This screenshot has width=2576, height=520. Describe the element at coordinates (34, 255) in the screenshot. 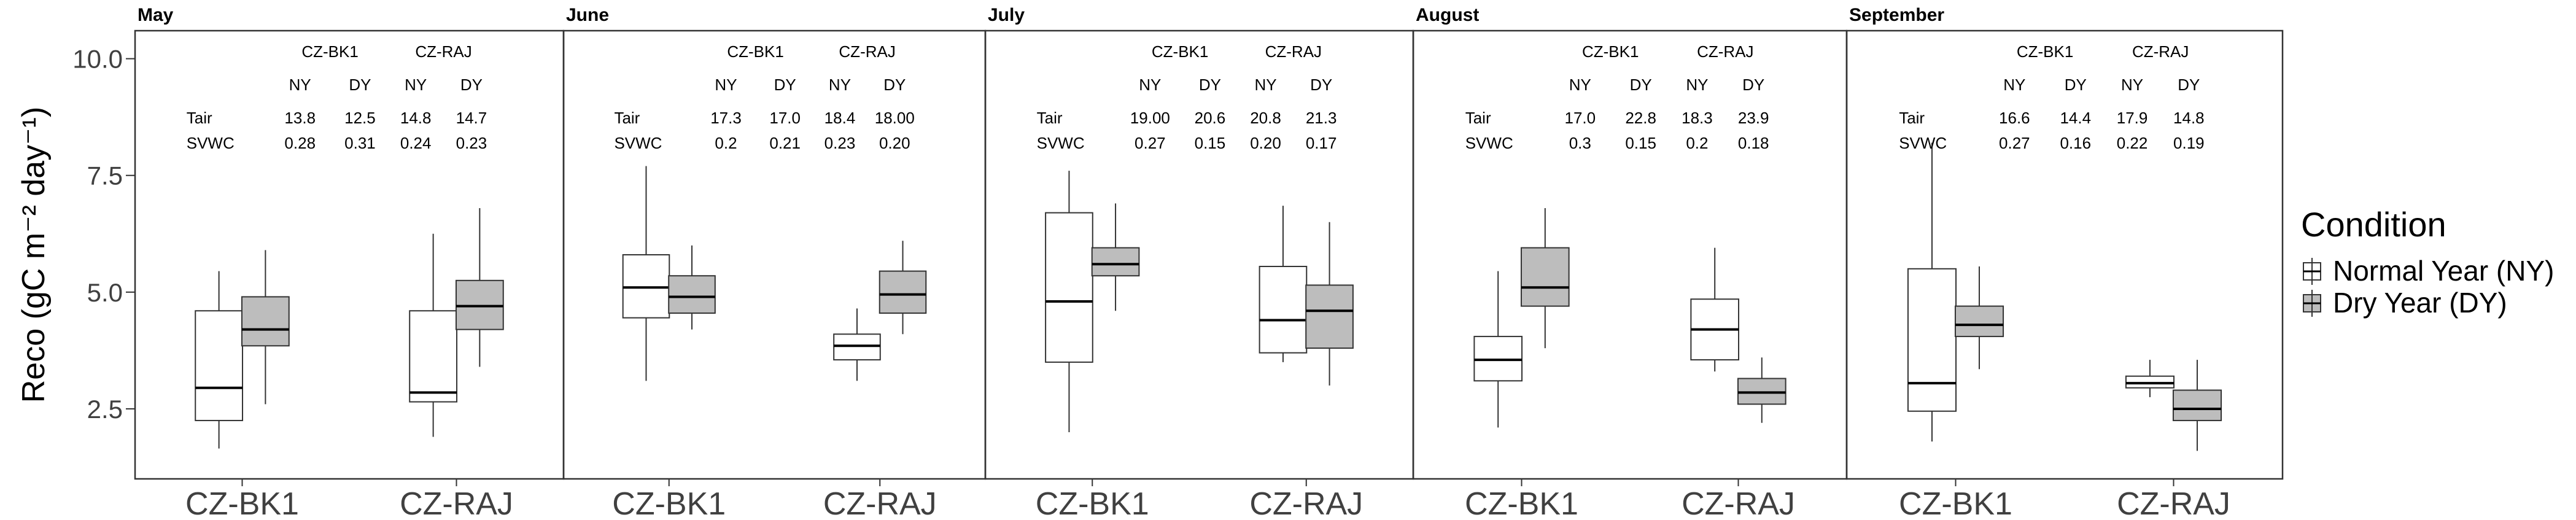

I see `y-axis-label: Reco (gC m⁻² day⁻¹)` at that location.